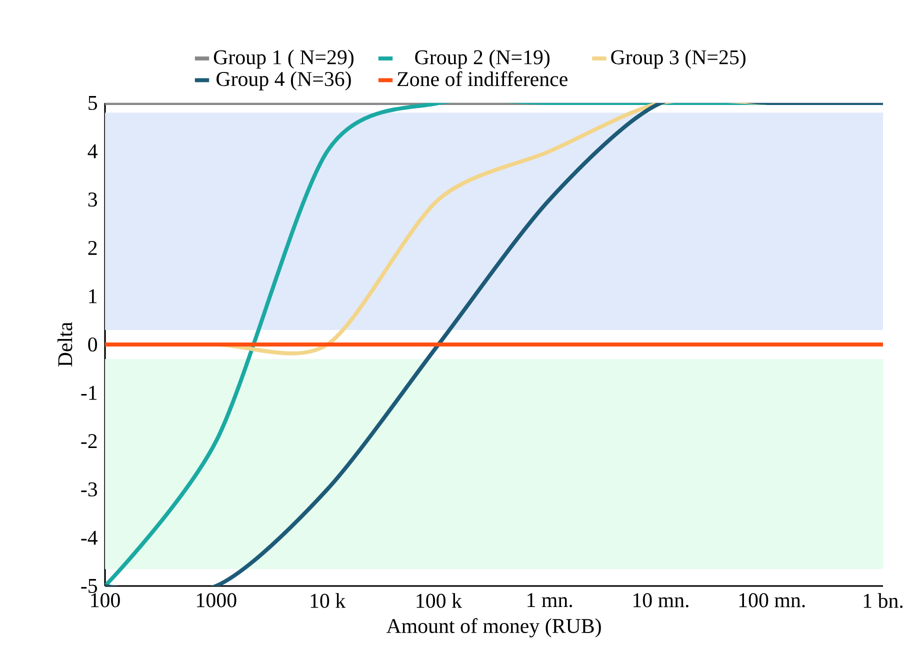 The width and height of the screenshot is (912, 671). Describe the element at coordinates (105, 600) in the screenshot. I see `x-tick-label: 100` at that location.